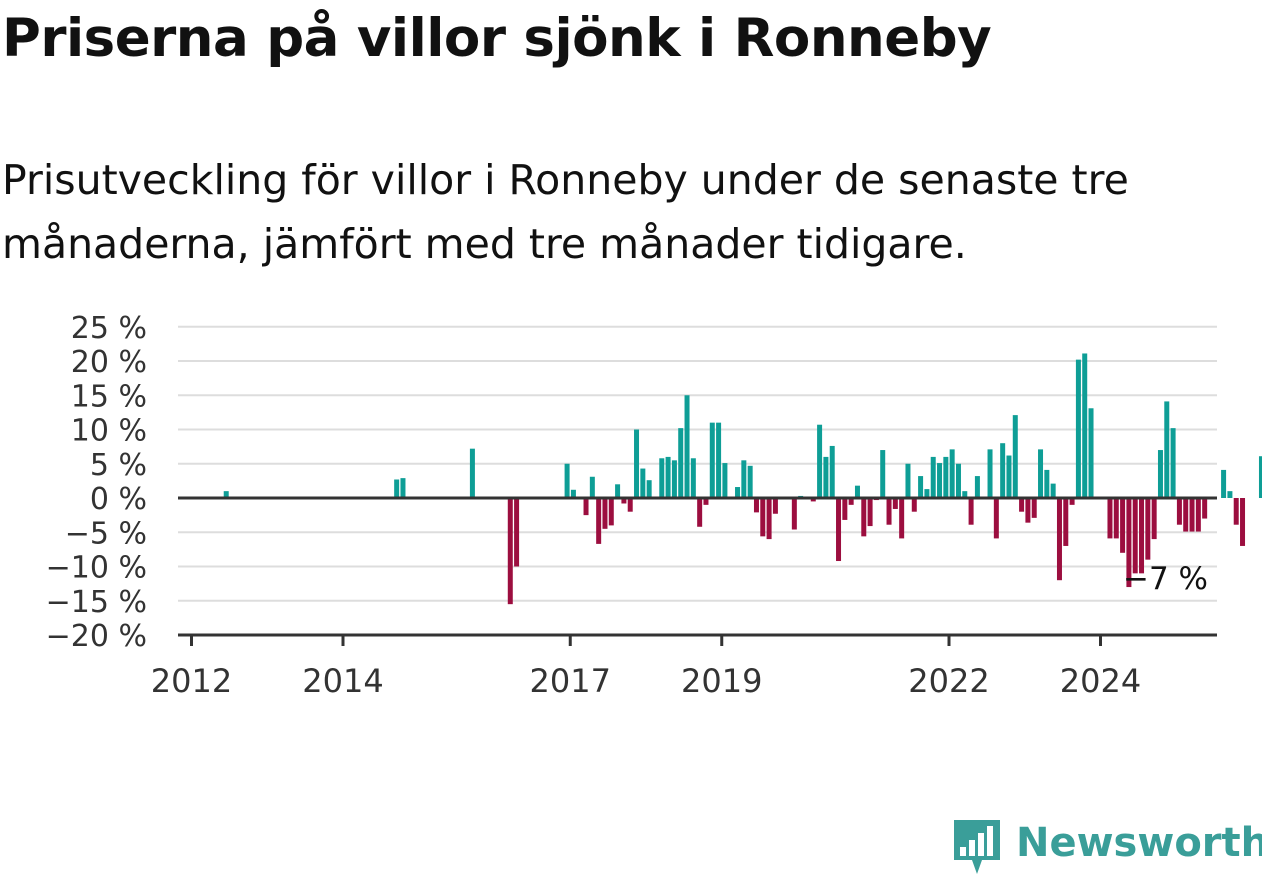 The height and width of the screenshot is (879, 1262). Describe the element at coordinates (721, 681) in the screenshot. I see `x-tick-label: 2019` at that location.